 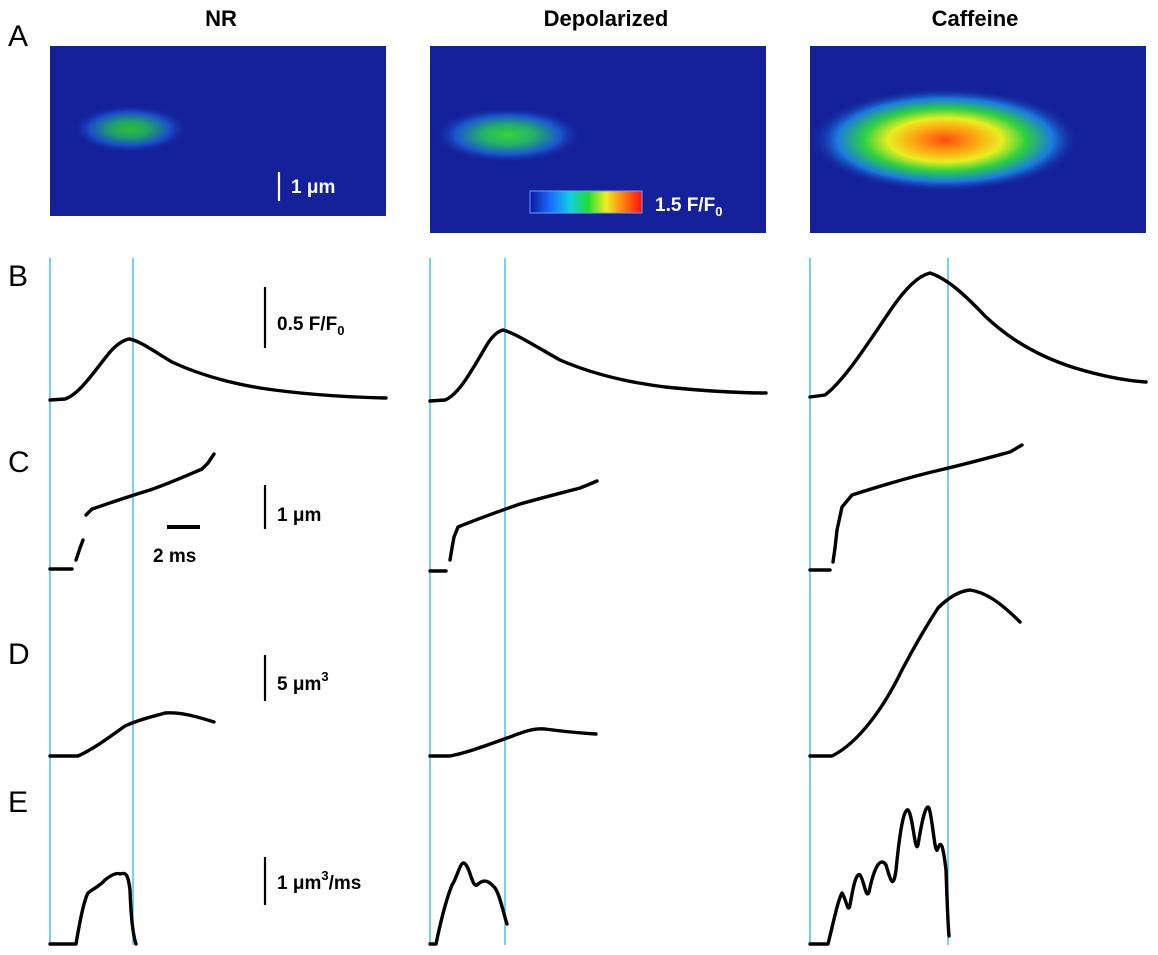 I want to click on trace-b-depolarized, so click(x=598, y=365).